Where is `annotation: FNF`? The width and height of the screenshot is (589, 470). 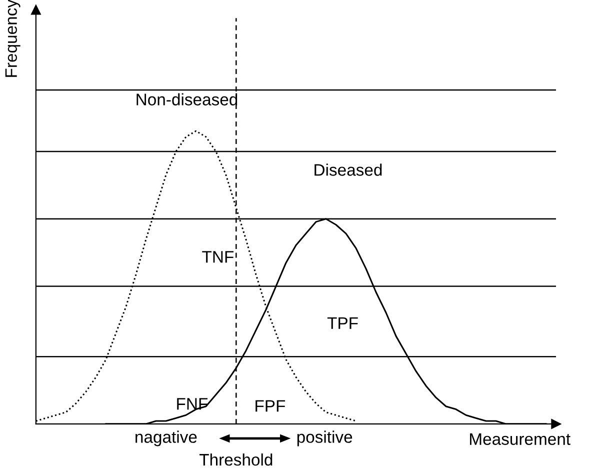 annotation: FNF is located at coordinates (192, 404).